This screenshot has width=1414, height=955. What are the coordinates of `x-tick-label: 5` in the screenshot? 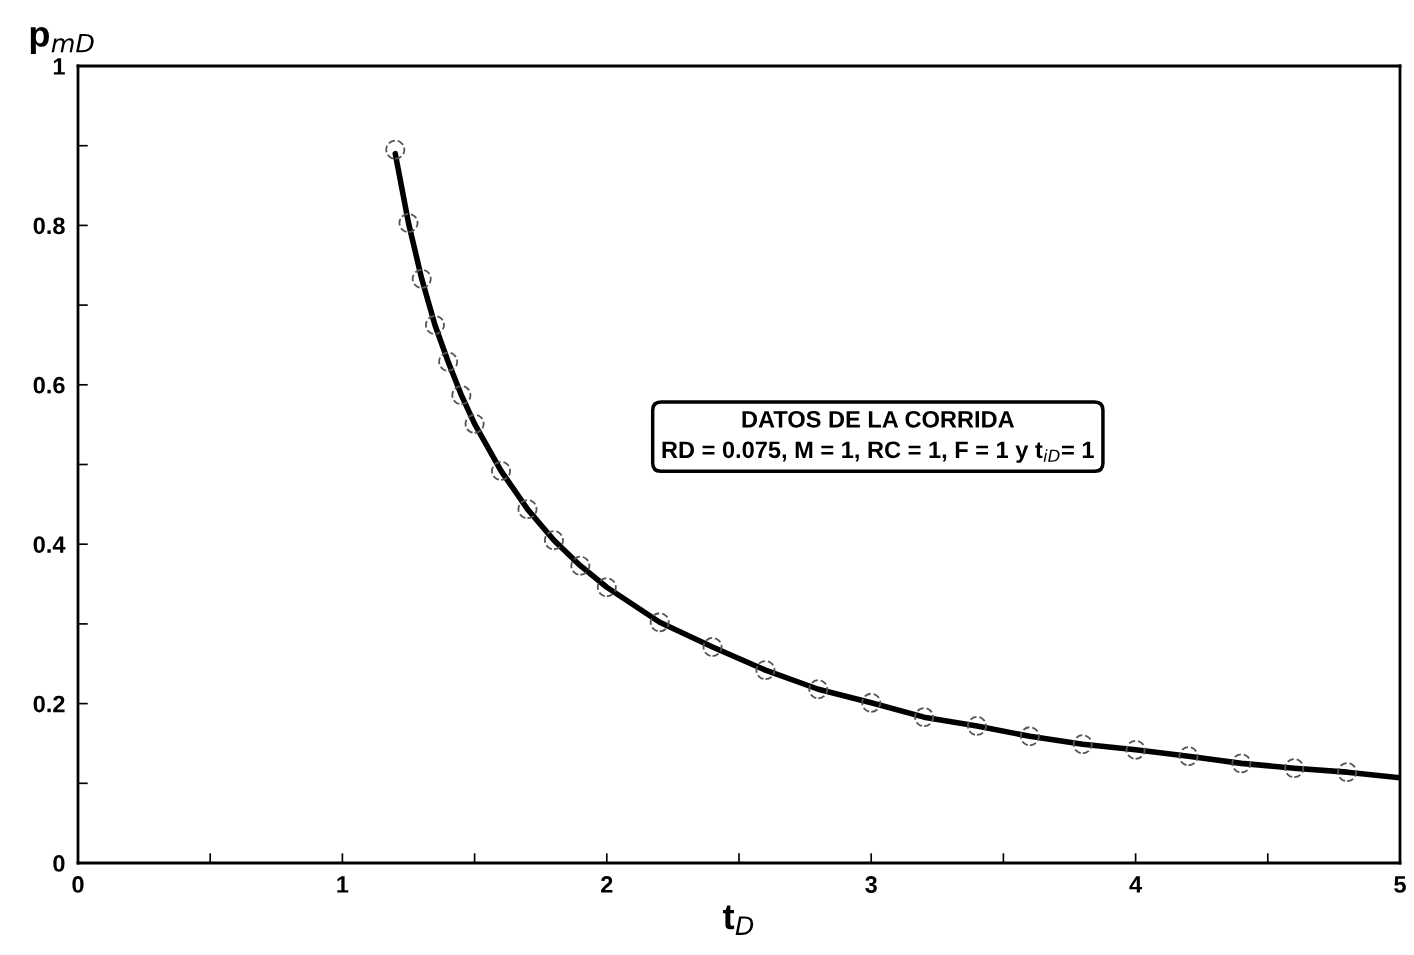 It's located at (1400, 884).